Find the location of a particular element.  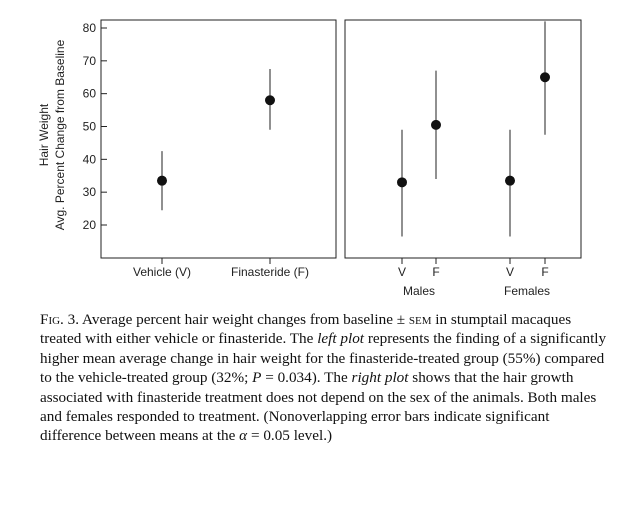

y-tick-label: 20 is located at coordinates (90, 225).